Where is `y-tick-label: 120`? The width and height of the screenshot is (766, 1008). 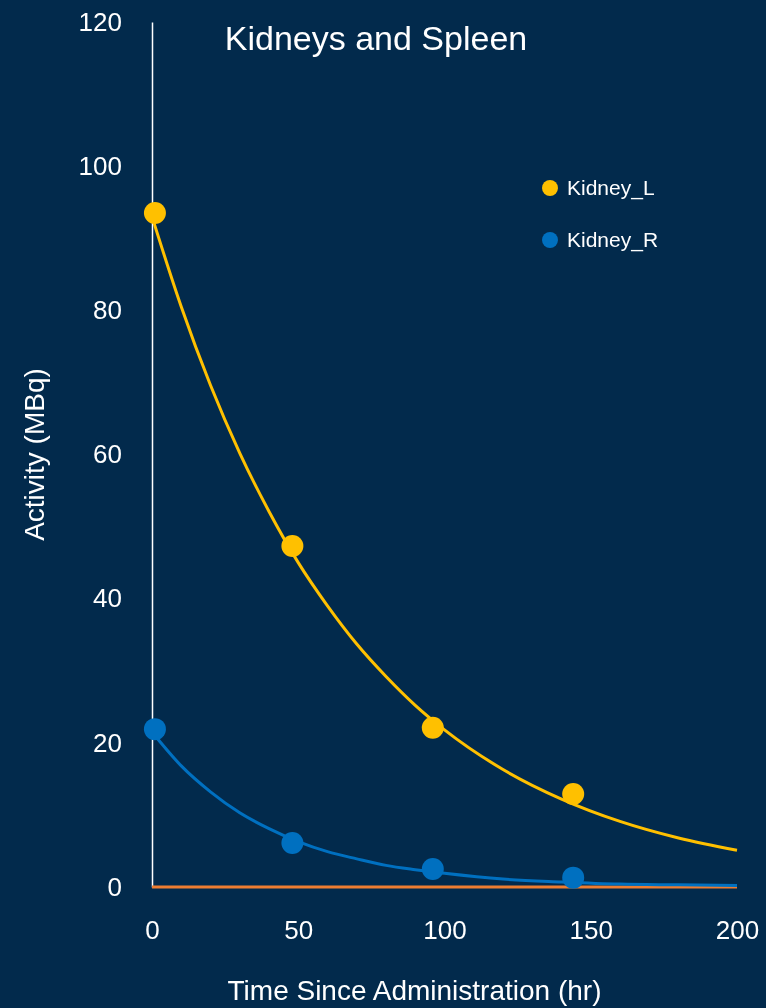 y-tick-label: 120 is located at coordinates (100, 21).